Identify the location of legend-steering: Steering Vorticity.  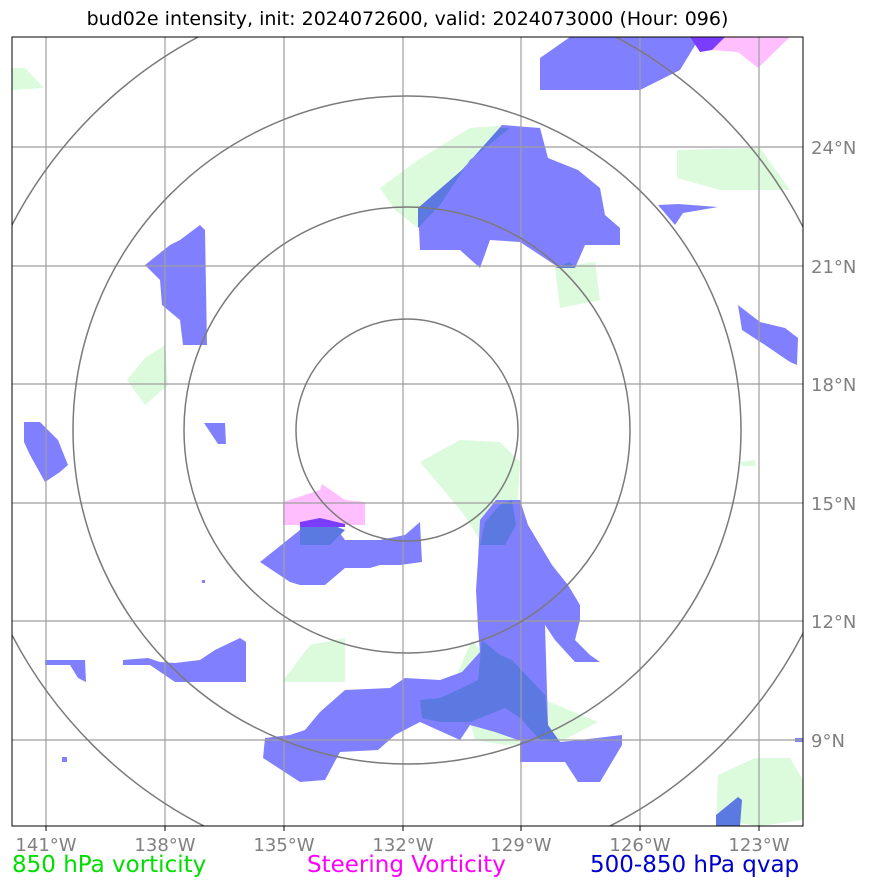
(406, 865).